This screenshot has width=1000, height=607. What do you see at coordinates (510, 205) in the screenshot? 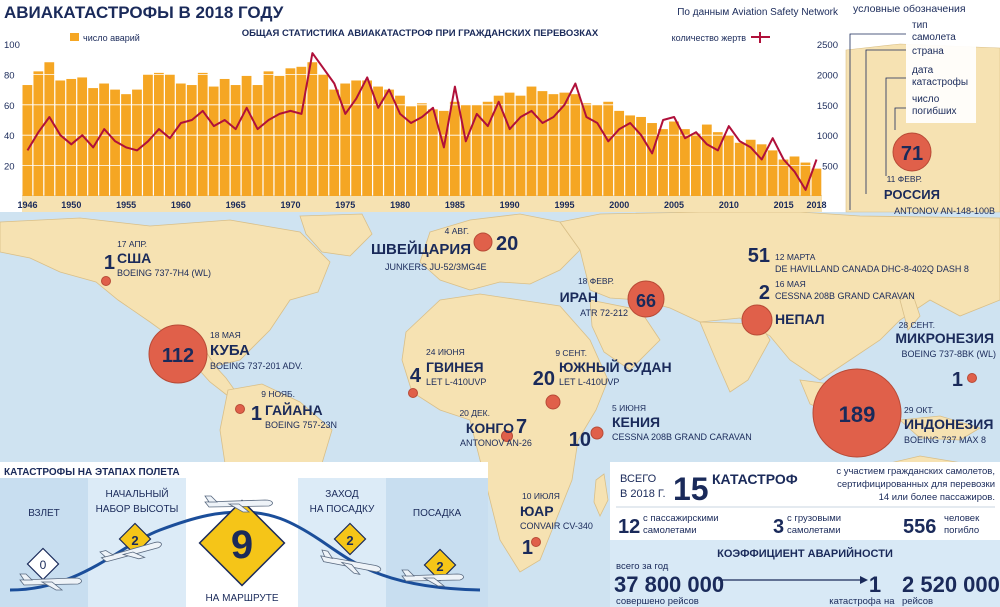
I see `x-tick-1990: 1990` at bounding box center [510, 205].